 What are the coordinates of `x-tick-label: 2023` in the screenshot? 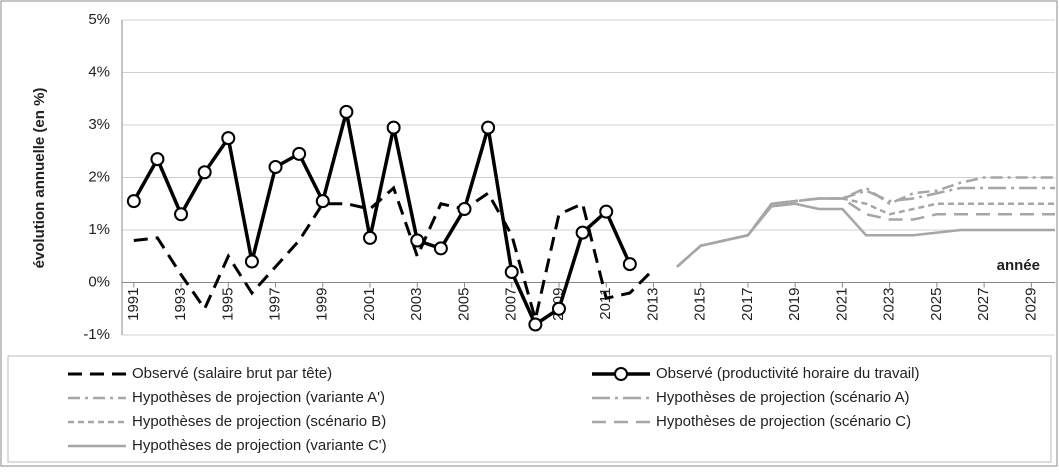 It's located at (889, 304).